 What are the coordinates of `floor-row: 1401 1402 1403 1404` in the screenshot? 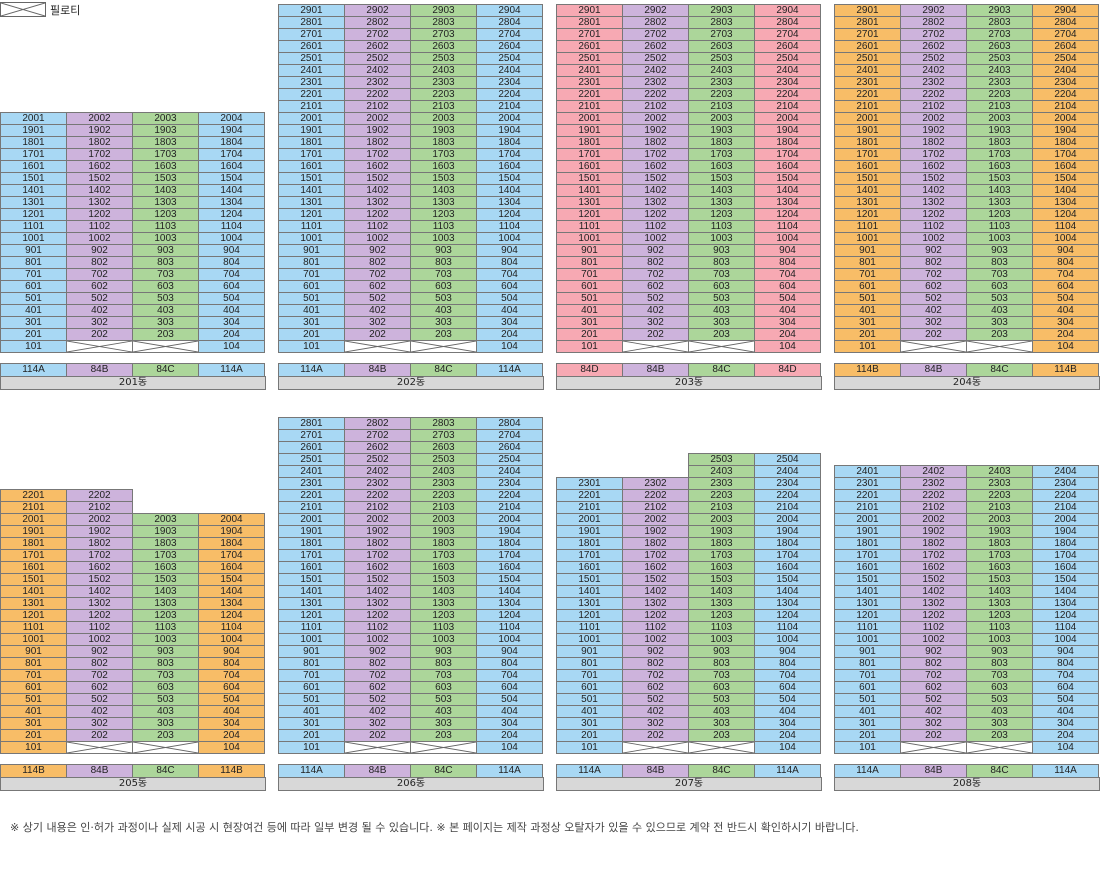 It's located at (132, 591).